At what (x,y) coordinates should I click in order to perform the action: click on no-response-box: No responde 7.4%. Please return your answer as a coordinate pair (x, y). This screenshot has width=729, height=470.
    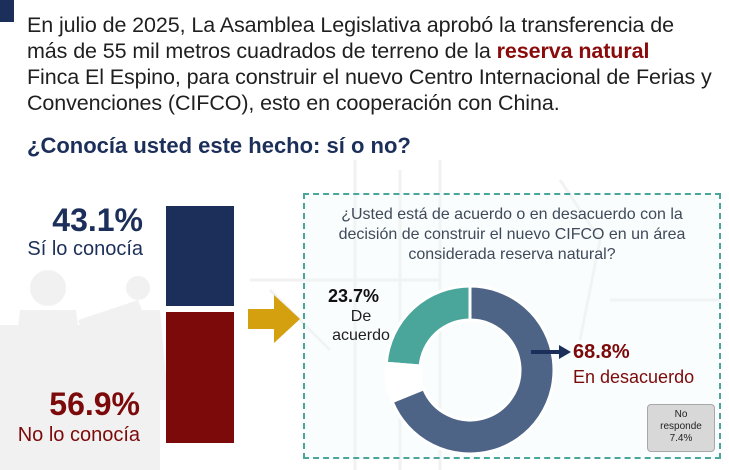
    Looking at the image, I should click on (681, 428).